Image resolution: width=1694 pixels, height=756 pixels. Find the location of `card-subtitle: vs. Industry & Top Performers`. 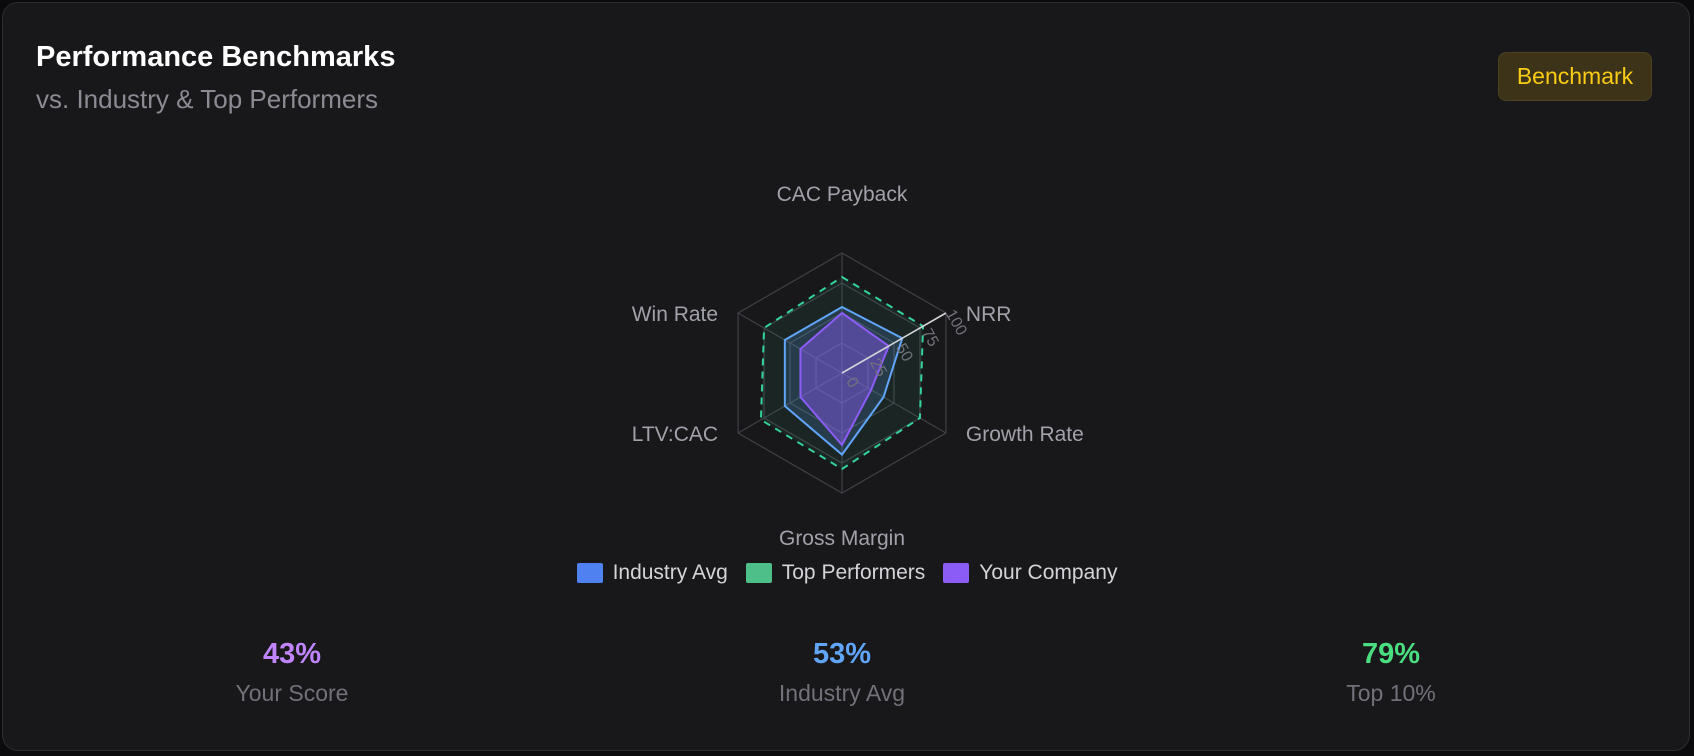

card-subtitle: vs. Industry & Top Performers is located at coordinates (207, 99).